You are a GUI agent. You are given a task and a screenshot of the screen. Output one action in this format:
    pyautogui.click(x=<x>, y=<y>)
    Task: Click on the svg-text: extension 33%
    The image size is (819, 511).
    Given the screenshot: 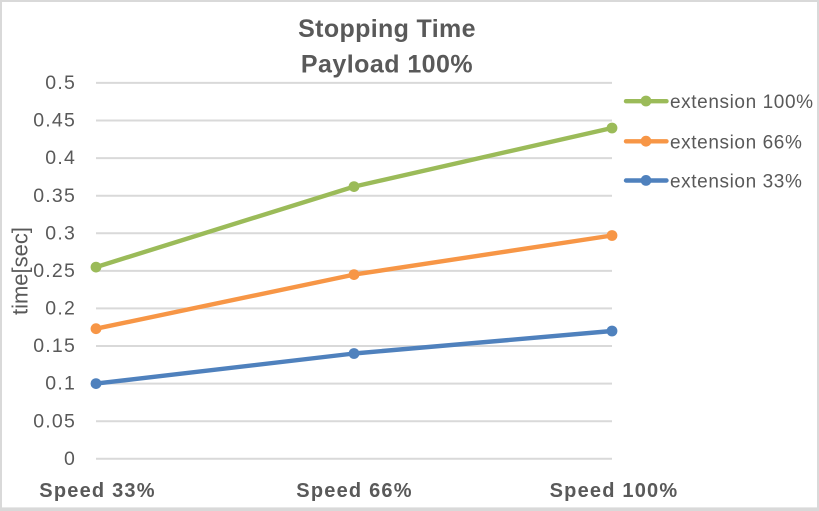 What is the action you would take?
    pyautogui.click(x=736, y=182)
    